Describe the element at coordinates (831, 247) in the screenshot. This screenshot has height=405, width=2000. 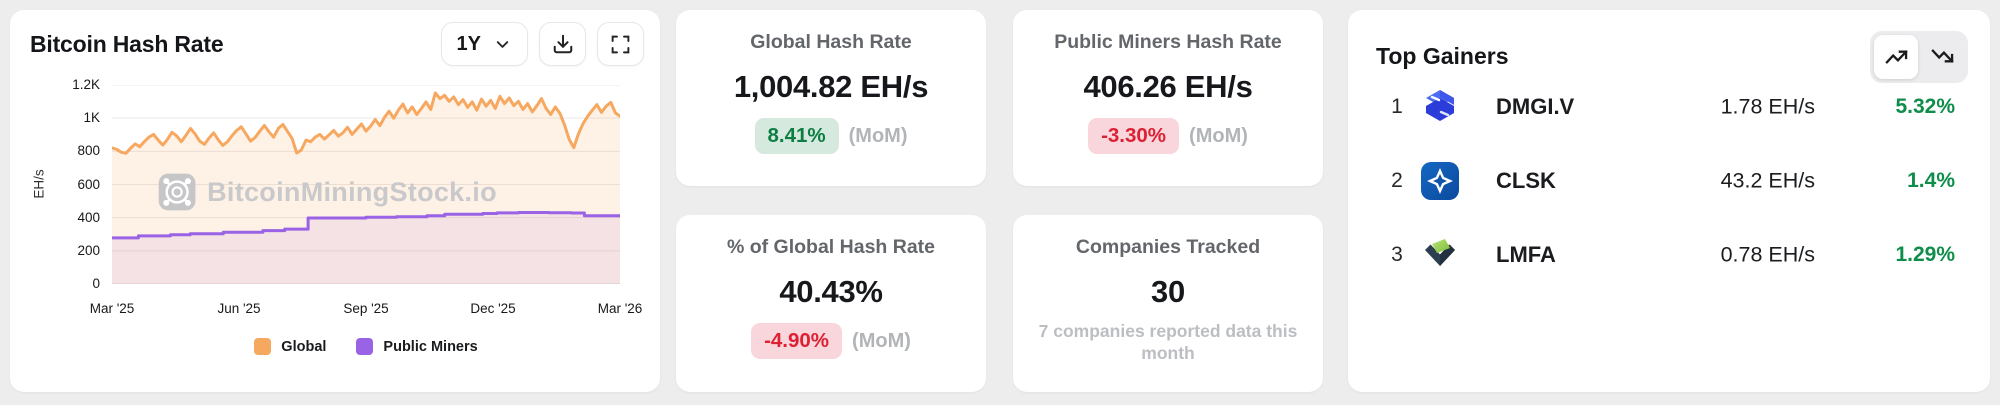
I see `stat-title: % of Global Hash Rate` at that location.